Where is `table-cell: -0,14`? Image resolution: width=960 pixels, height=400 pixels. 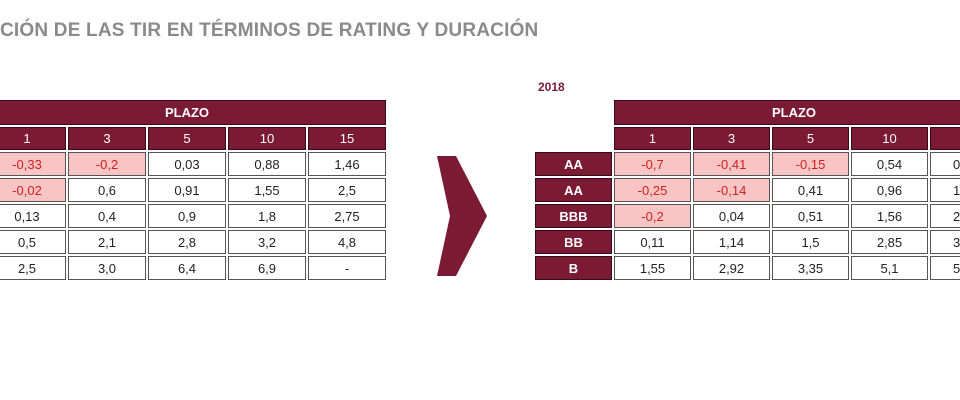 table-cell: -0,14 is located at coordinates (731, 190).